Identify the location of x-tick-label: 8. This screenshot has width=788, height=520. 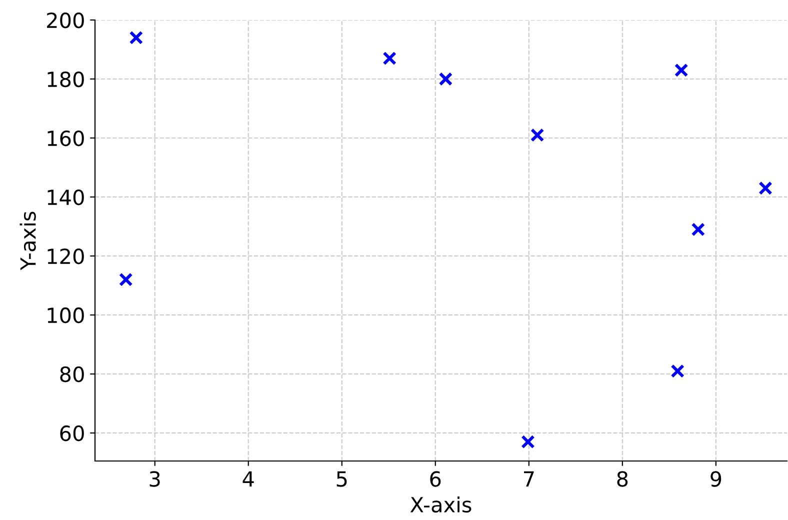
(622, 479).